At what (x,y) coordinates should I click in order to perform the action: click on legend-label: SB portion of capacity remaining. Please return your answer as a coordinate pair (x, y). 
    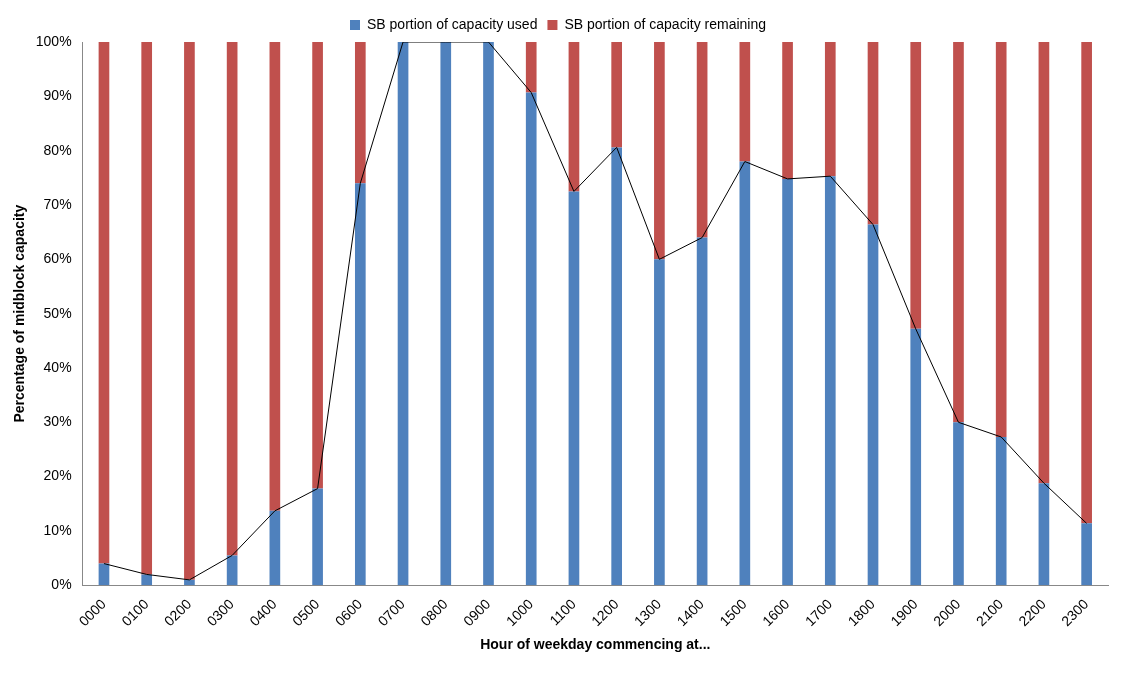
    Looking at the image, I should click on (665, 23).